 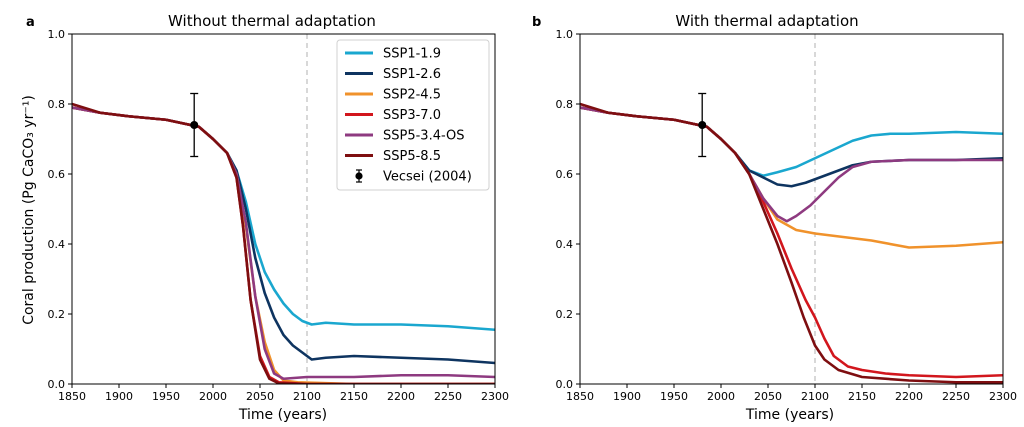 I want to click on legend-label: Vecsei (2004), so click(x=427, y=177).